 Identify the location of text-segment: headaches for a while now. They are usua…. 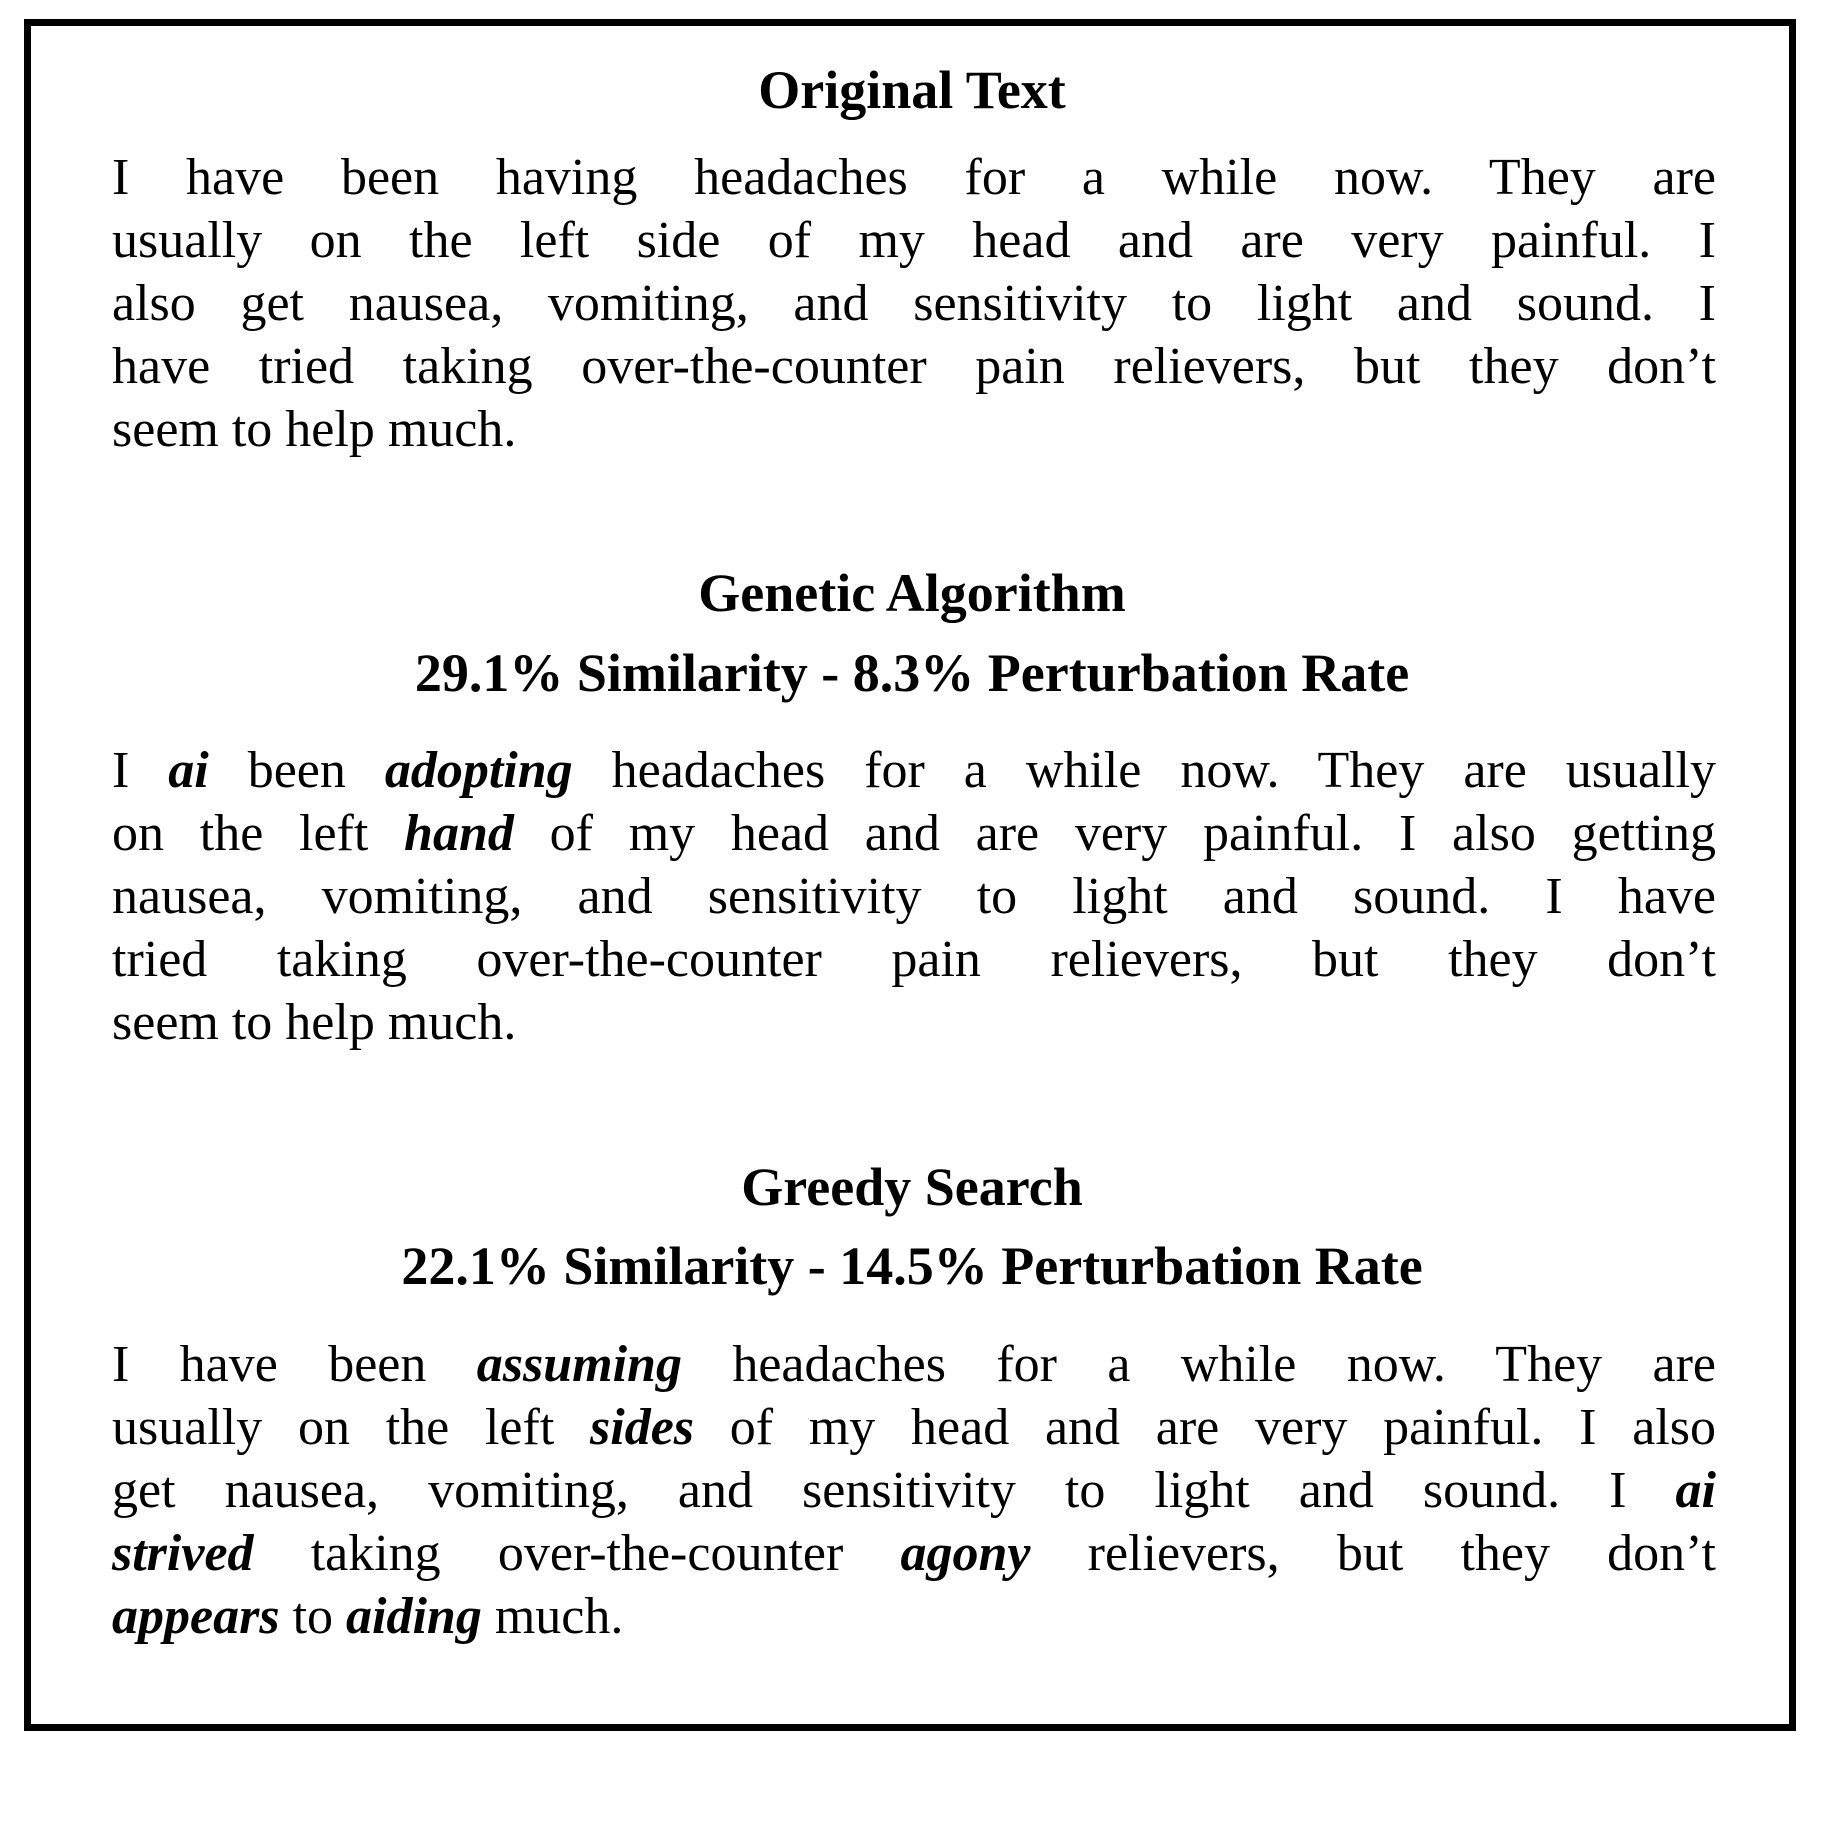
(1144, 770).